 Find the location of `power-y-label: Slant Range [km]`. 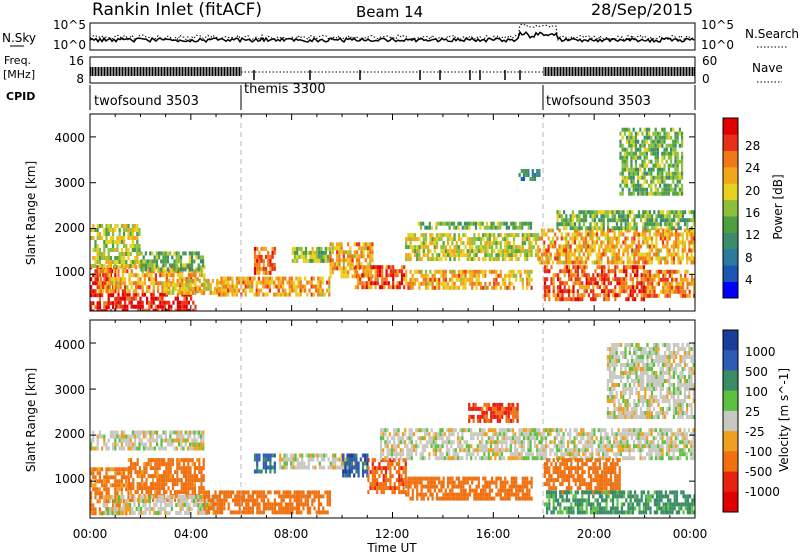

power-y-label: Slant Range [km] is located at coordinates (31, 213).